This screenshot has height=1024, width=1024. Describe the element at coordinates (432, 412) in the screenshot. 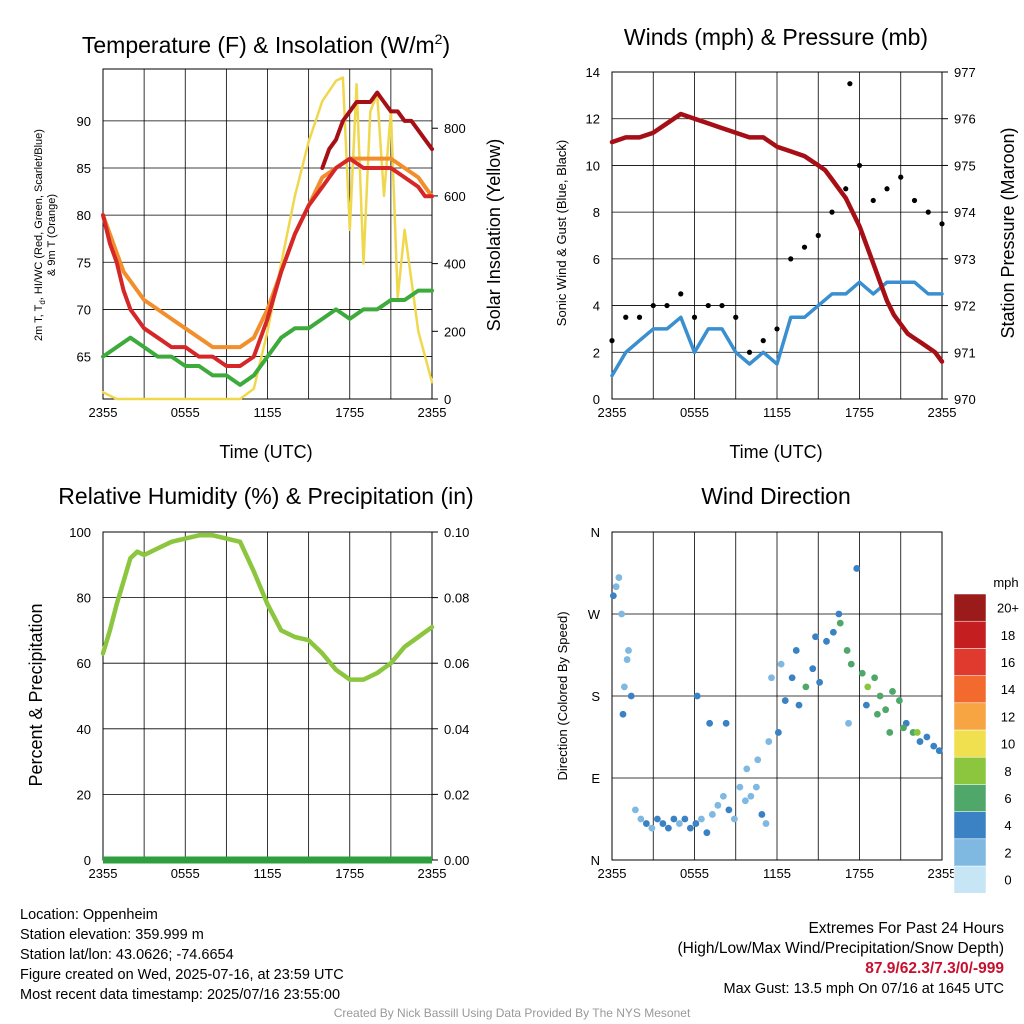

I see `temperature-x-tick-label: 2355` at that location.